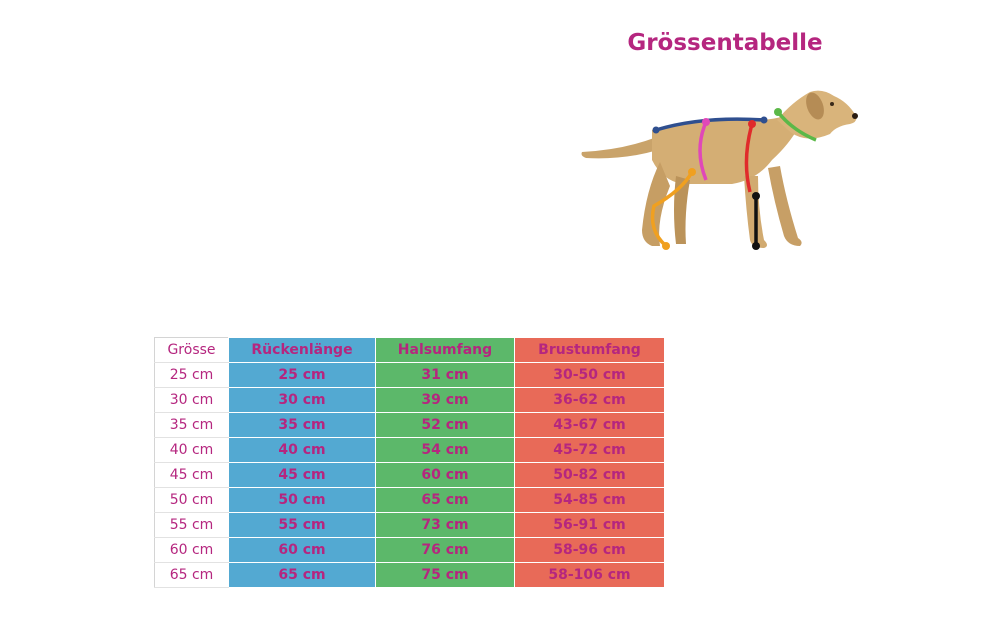 The image size is (996, 627). Describe the element at coordinates (855, 116) in the screenshot. I see `dog-nose` at that location.